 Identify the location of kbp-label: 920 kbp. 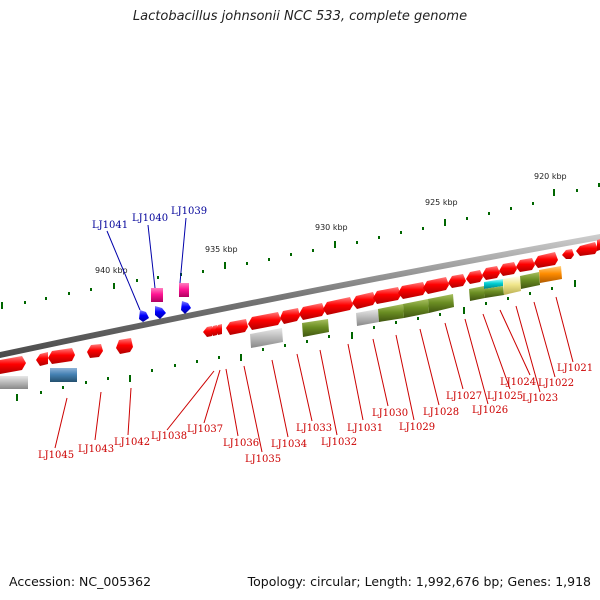
(550, 176).